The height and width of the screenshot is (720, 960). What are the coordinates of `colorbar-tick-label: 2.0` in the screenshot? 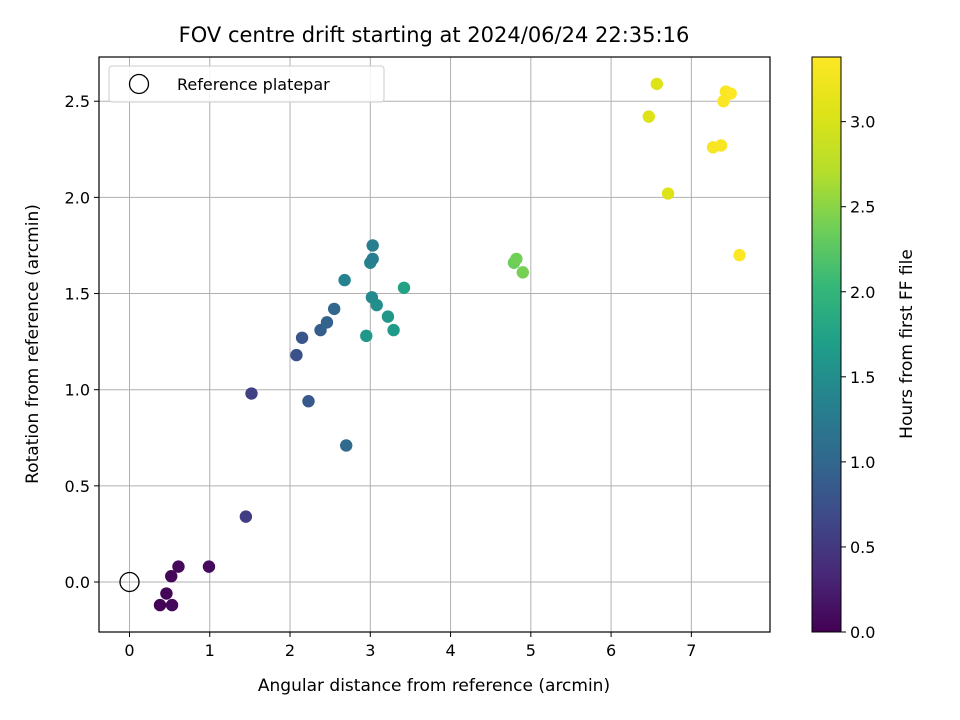 It's located at (862, 292).